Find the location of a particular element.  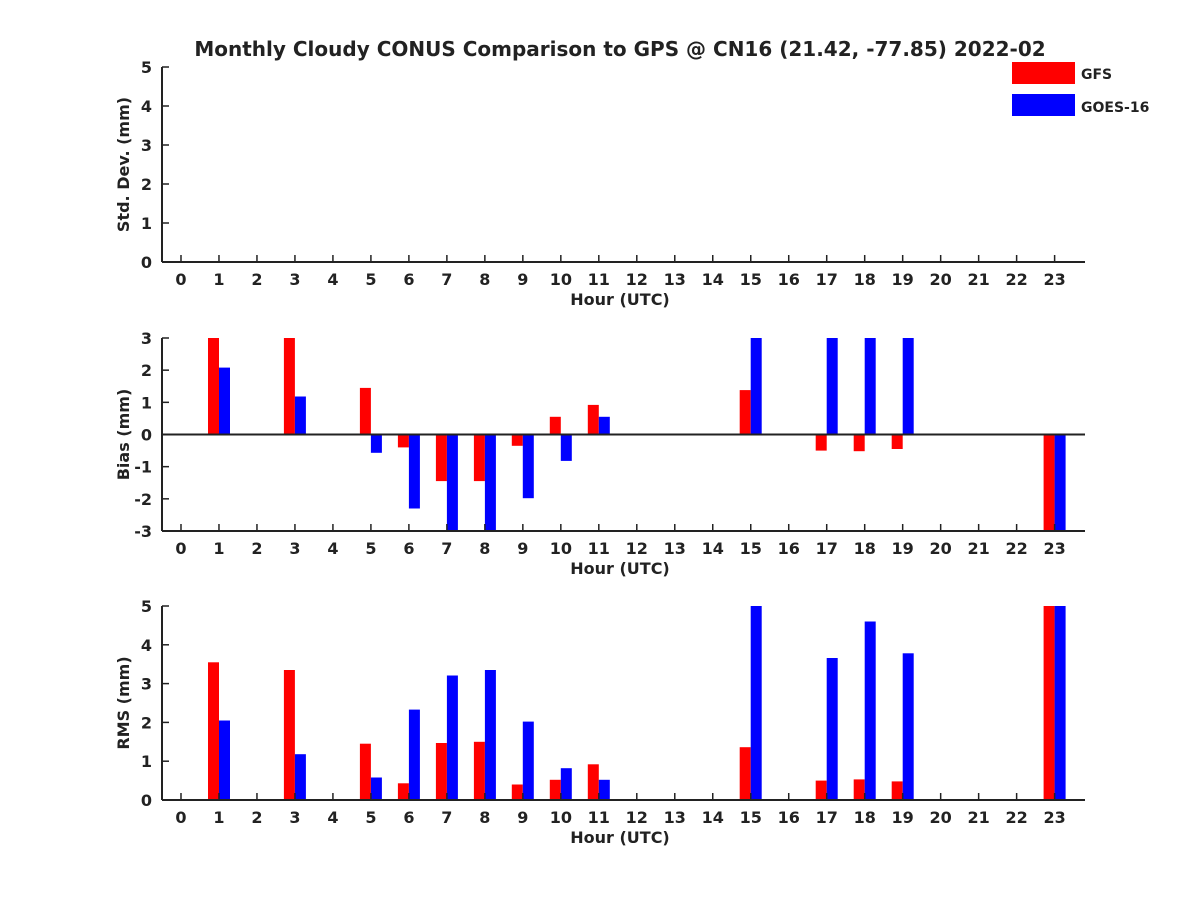

legend-label-goes16: GOES-16 is located at coordinates (1115, 108).